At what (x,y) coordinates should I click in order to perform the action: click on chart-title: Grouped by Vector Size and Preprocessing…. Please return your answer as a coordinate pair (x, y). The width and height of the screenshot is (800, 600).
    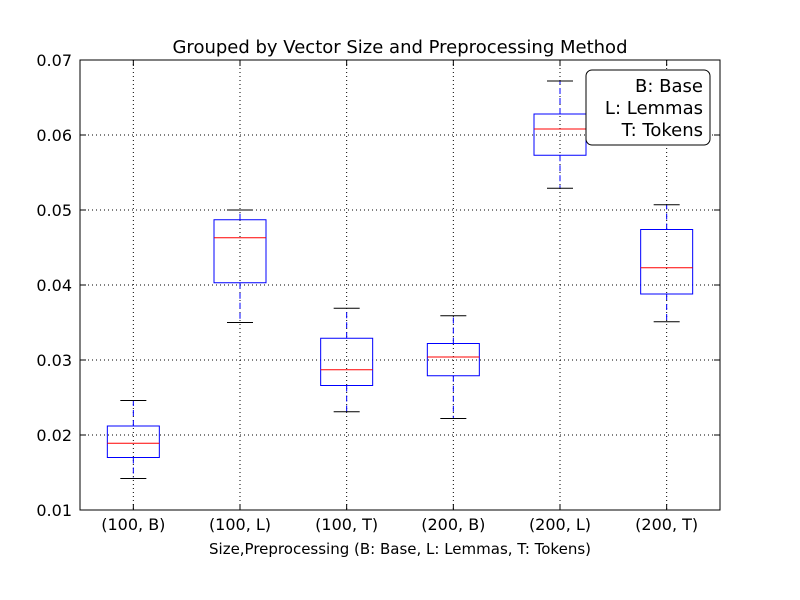
    Looking at the image, I should click on (399, 47).